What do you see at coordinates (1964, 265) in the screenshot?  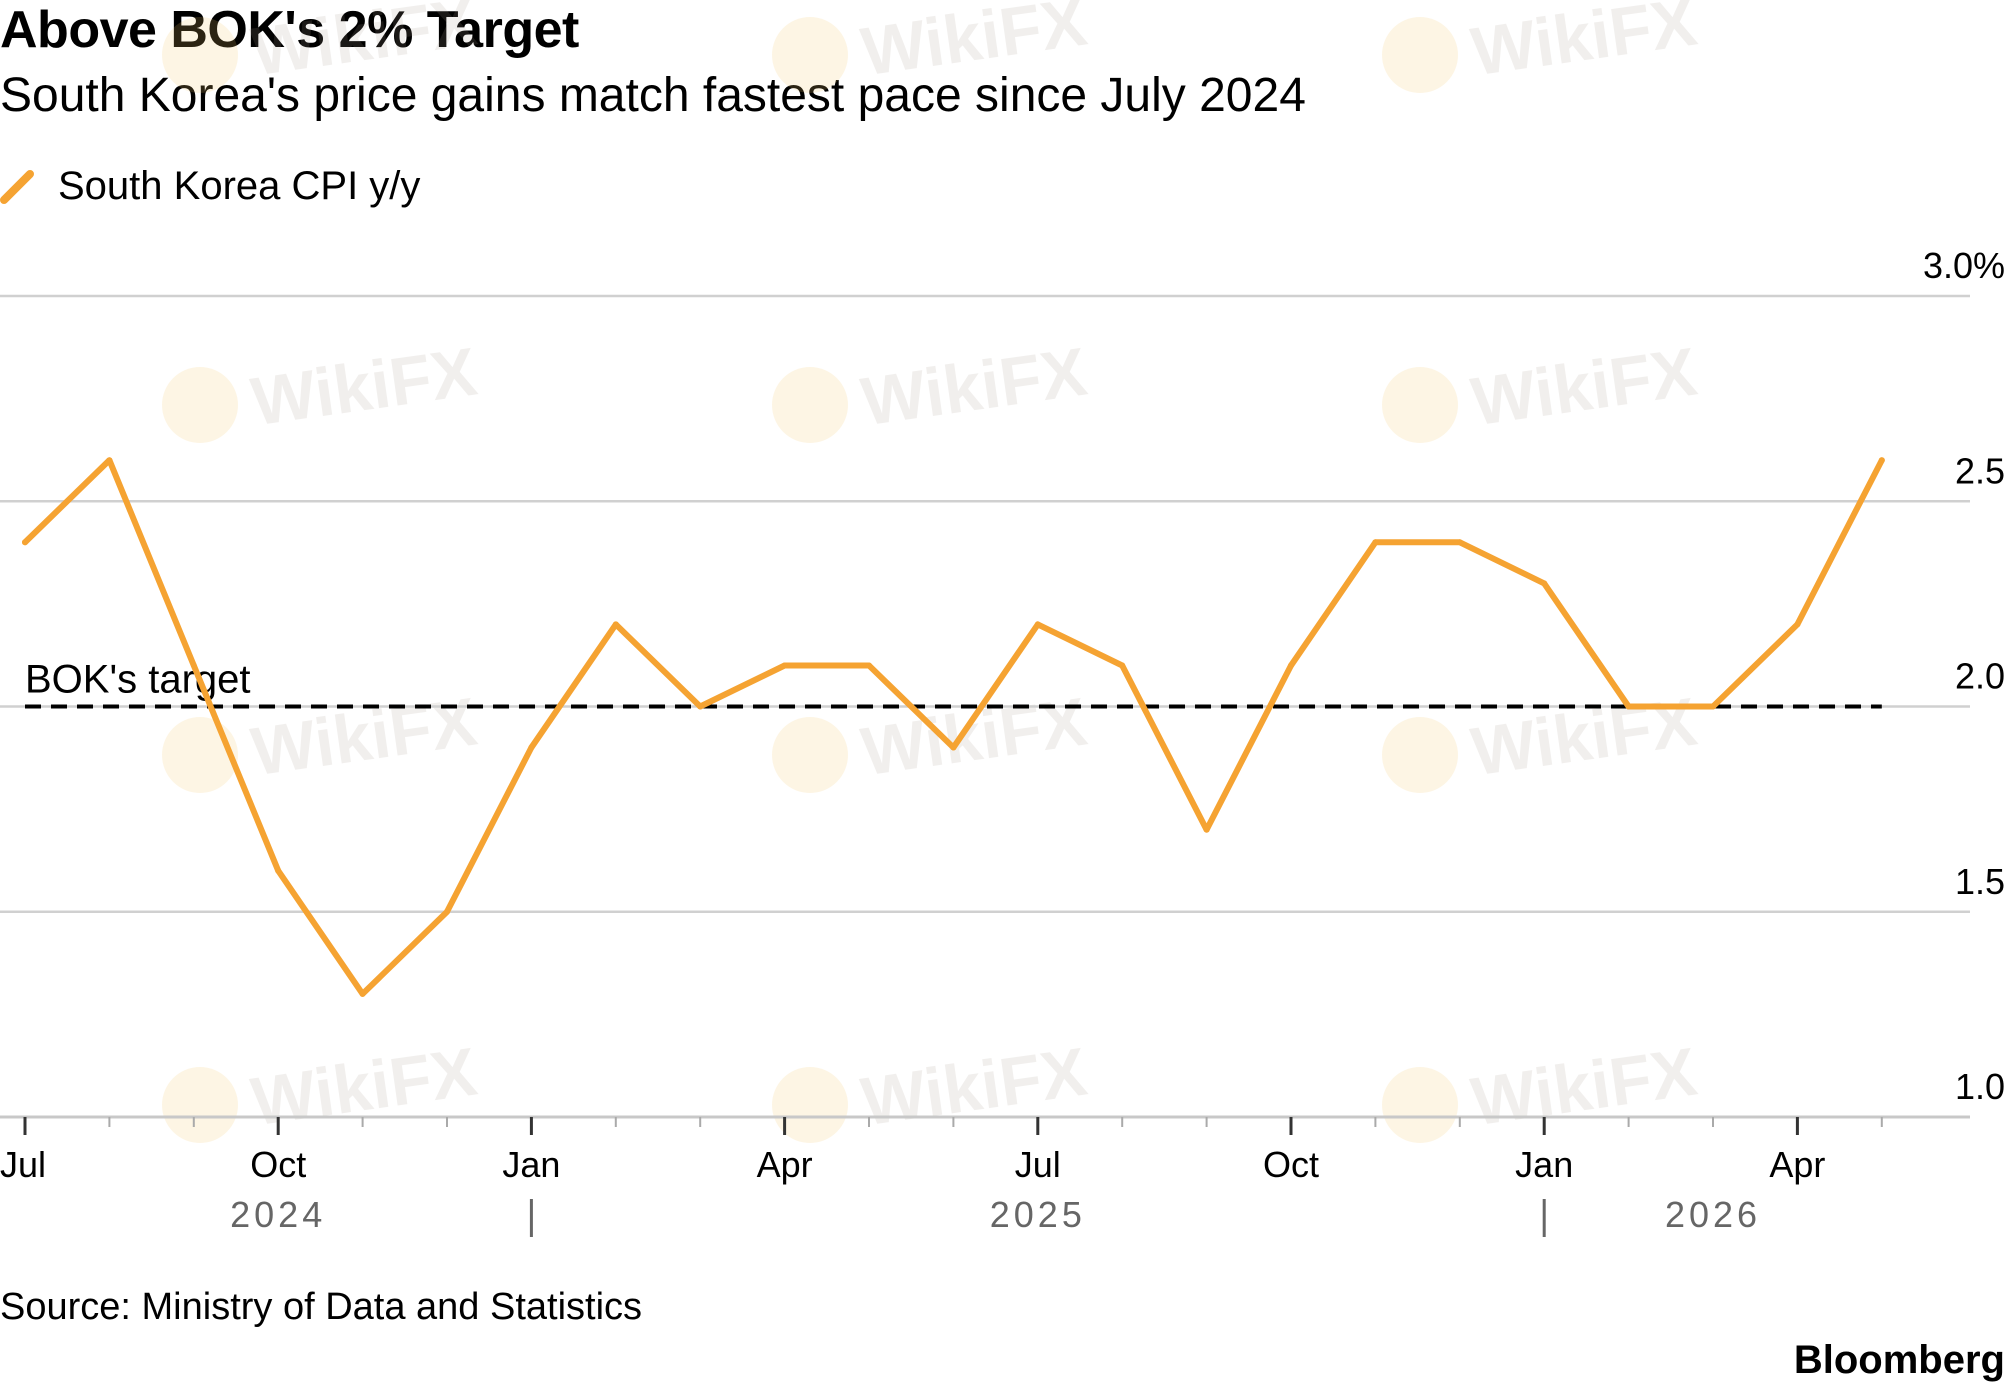 I see `y-tick-label: 3.0%` at bounding box center [1964, 265].